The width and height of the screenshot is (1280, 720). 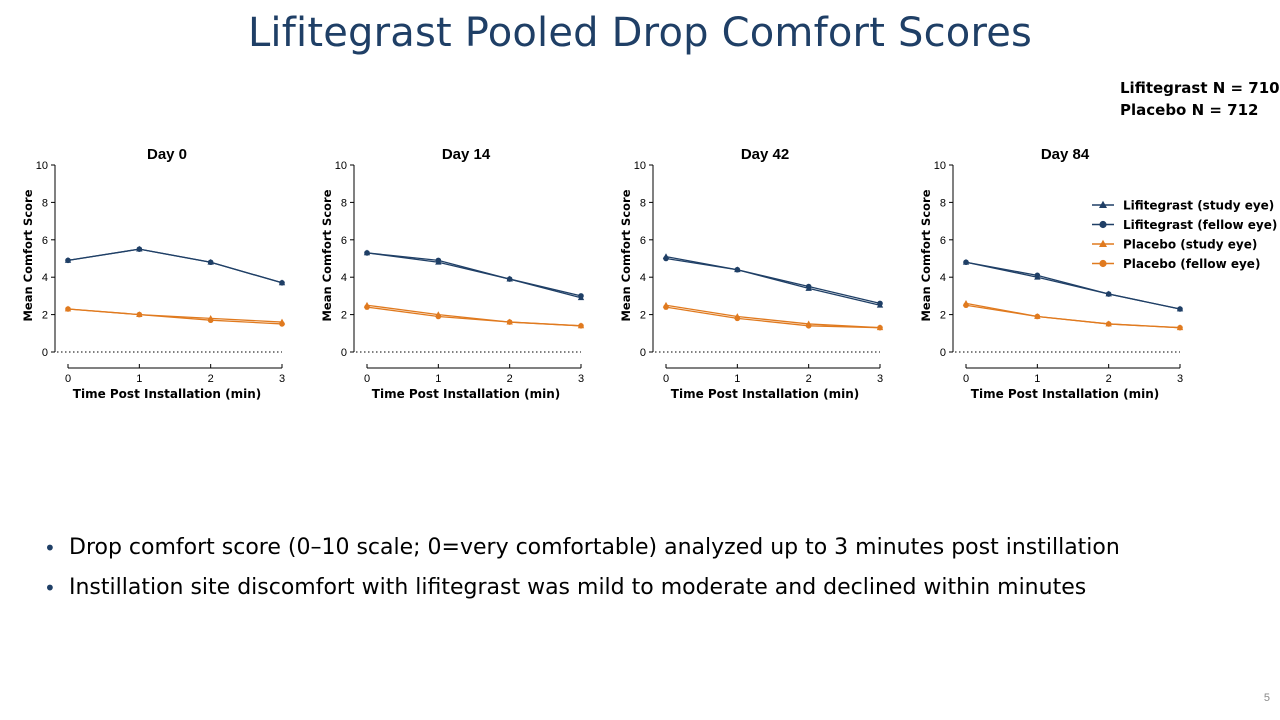 What do you see at coordinates (1198, 206) in the screenshot?
I see `legend-label: Lifitegrast (study eye)` at bounding box center [1198, 206].